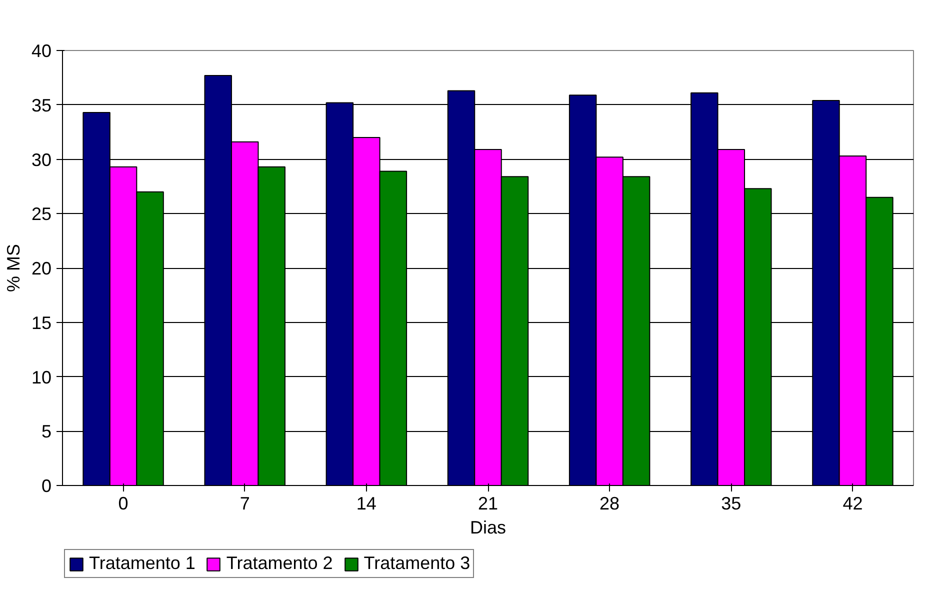 The width and height of the screenshot is (930, 595). I want to click on y-axis-title: % MS, so click(13, 268).